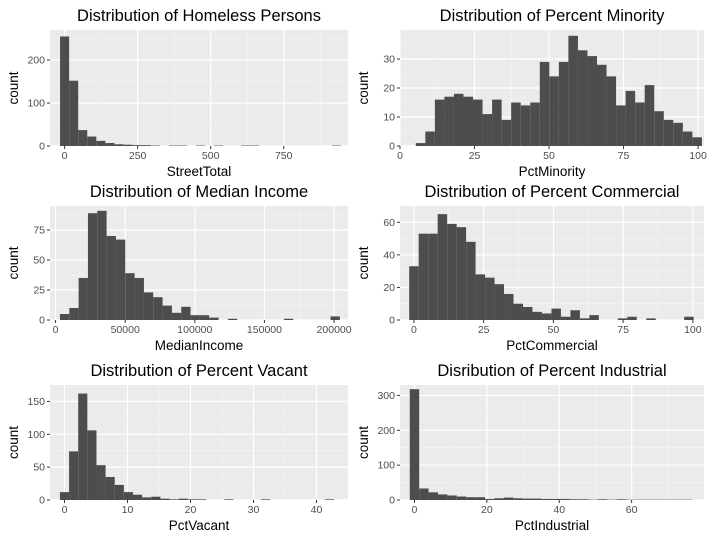  Describe the element at coordinates (128, 510) in the screenshot. I see `x-tick-label: 10` at that location.